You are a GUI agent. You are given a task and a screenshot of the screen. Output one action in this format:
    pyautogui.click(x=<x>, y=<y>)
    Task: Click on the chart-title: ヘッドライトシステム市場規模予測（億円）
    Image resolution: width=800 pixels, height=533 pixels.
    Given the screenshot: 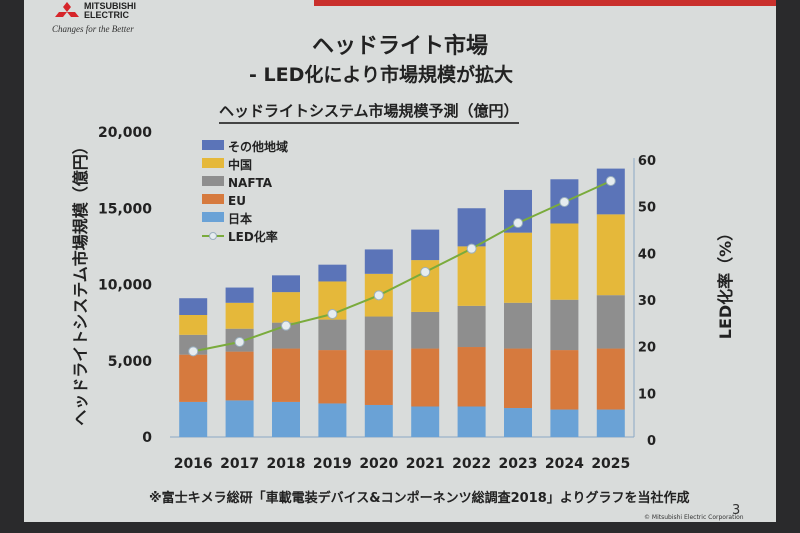 What is the action you would take?
    pyautogui.click(x=369, y=112)
    